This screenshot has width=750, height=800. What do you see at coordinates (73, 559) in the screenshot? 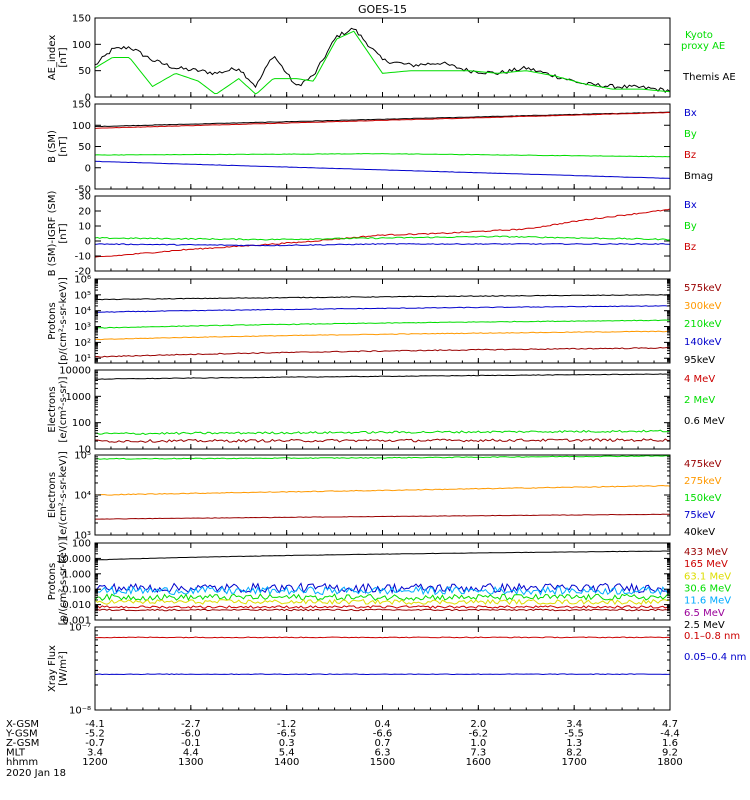
I see `y-tick-label: 10.000` at bounding box center [73, 559].